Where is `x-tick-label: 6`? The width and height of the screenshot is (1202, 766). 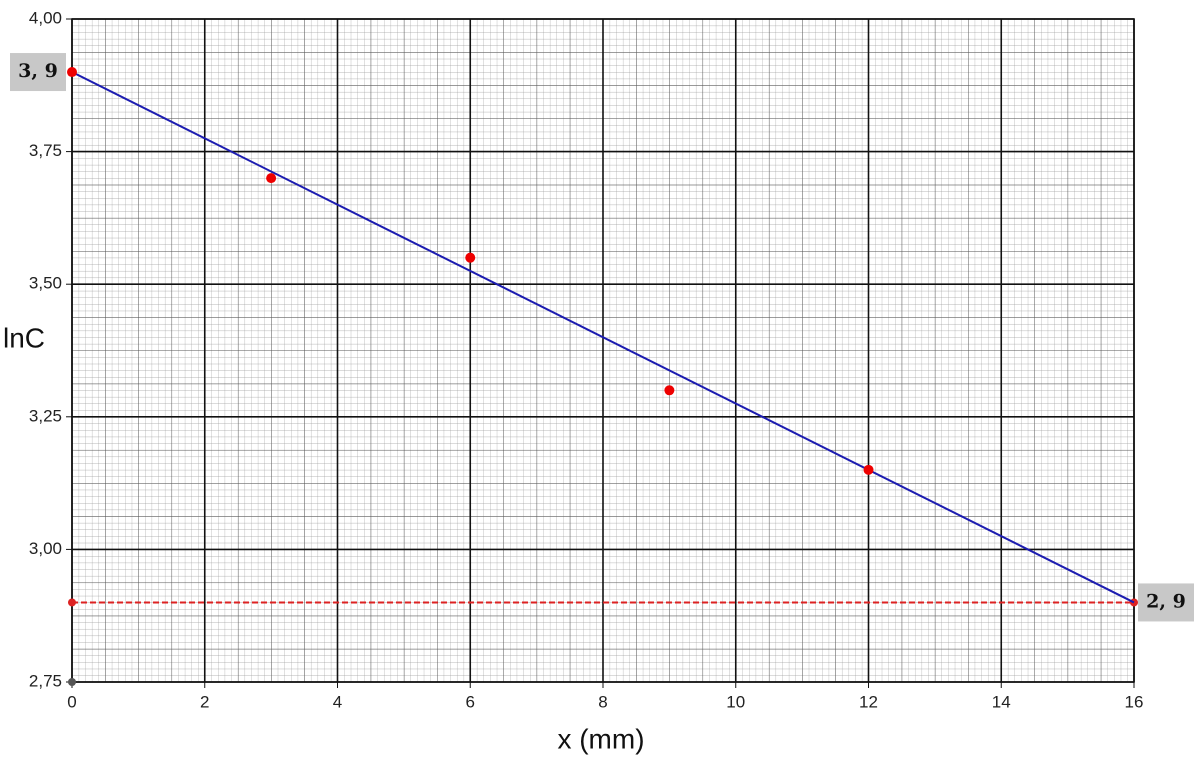
x-tick-label: 6 is located at coordinates (470, 701).